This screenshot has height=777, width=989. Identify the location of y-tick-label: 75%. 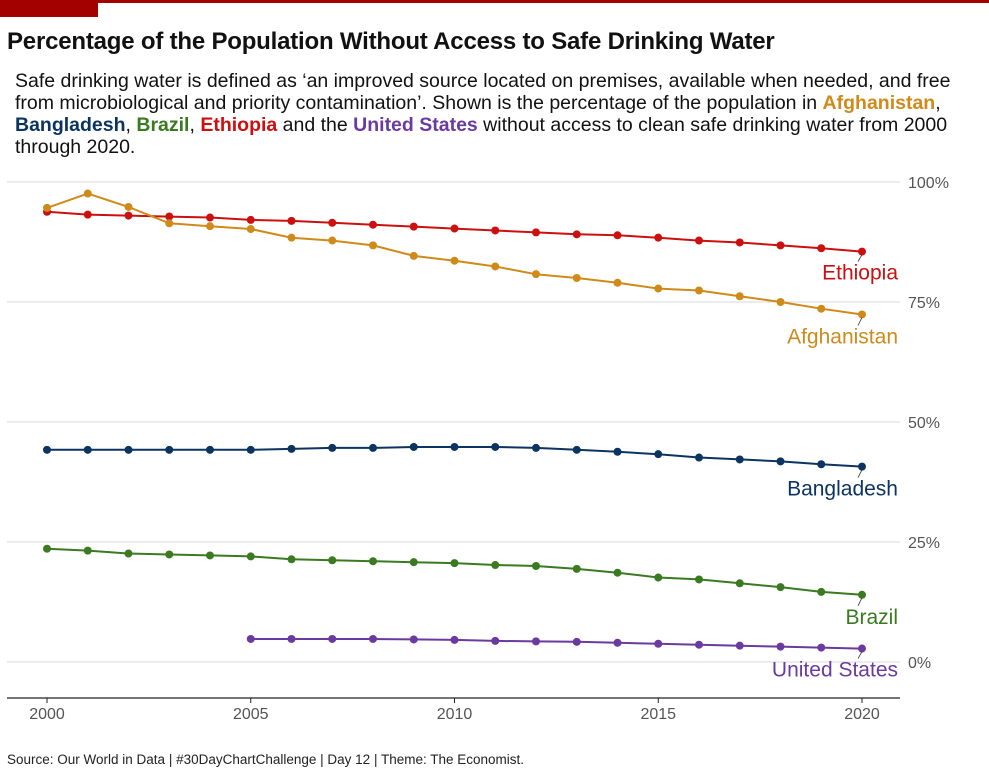
(924, 303).